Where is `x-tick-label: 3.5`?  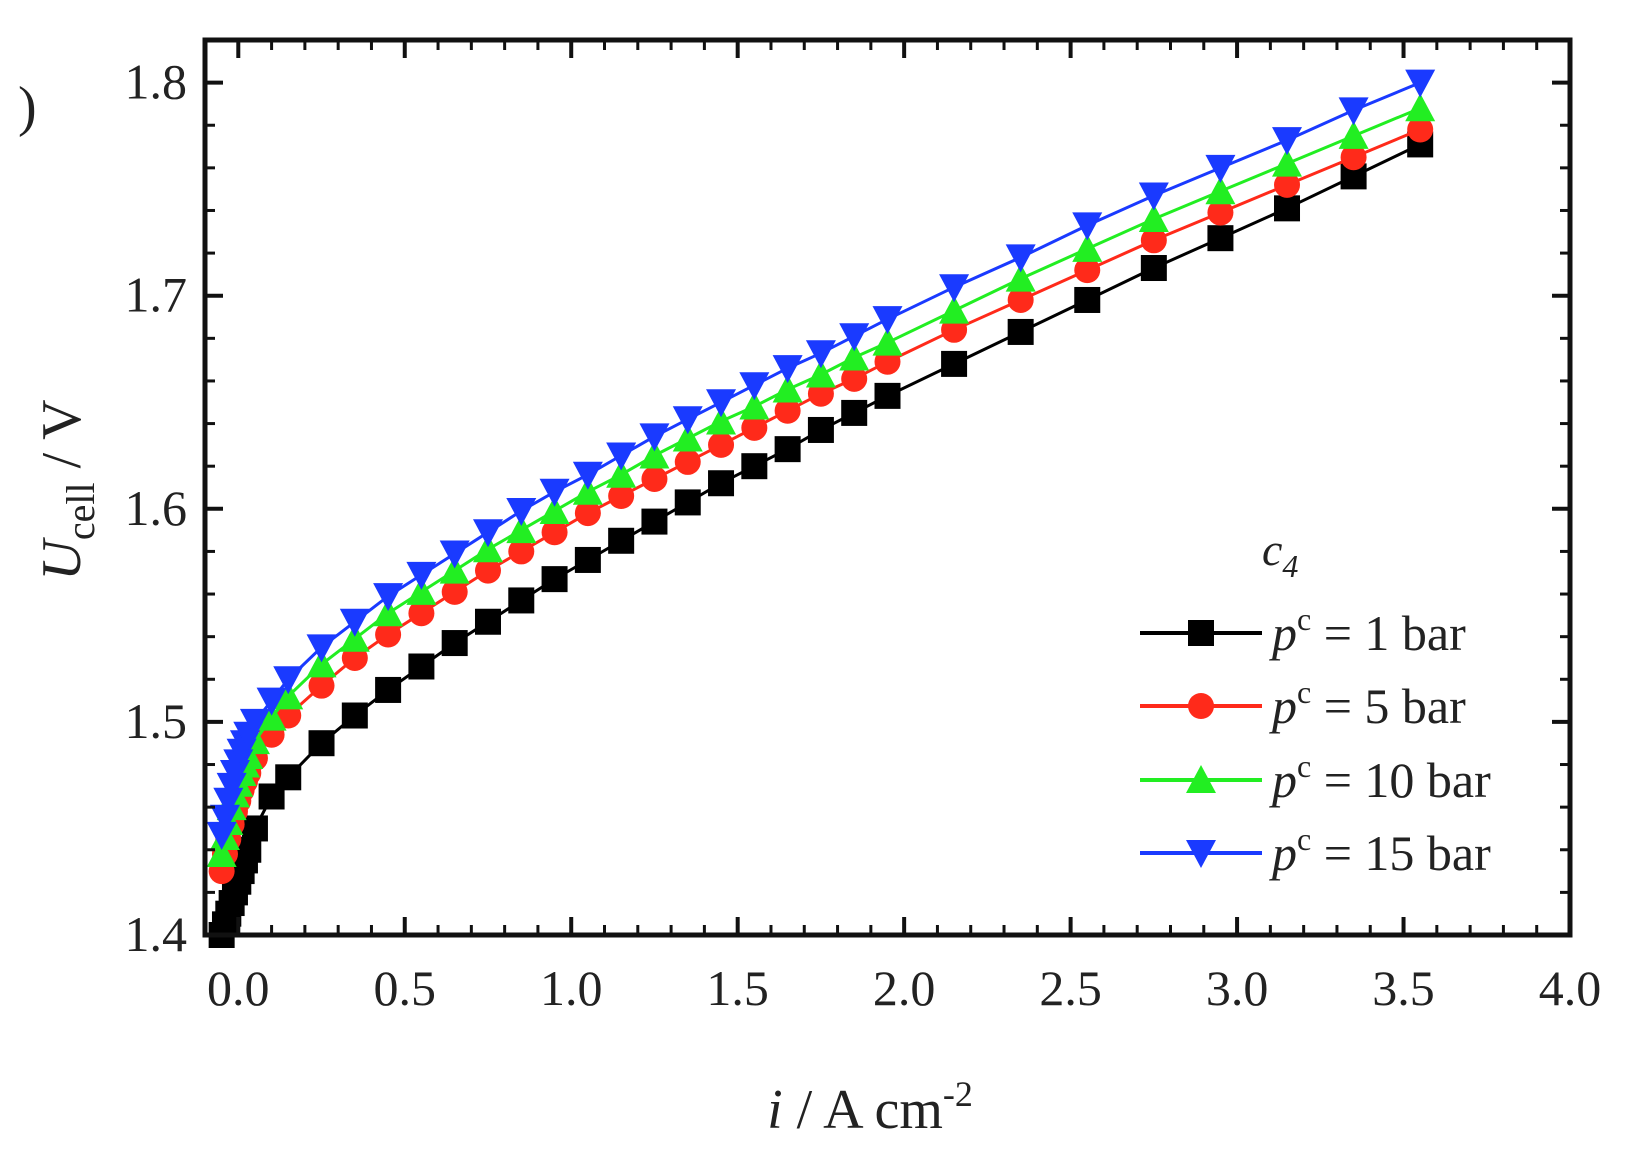
x-tick-label: 3.5 is located at coordinates (1403, 988).